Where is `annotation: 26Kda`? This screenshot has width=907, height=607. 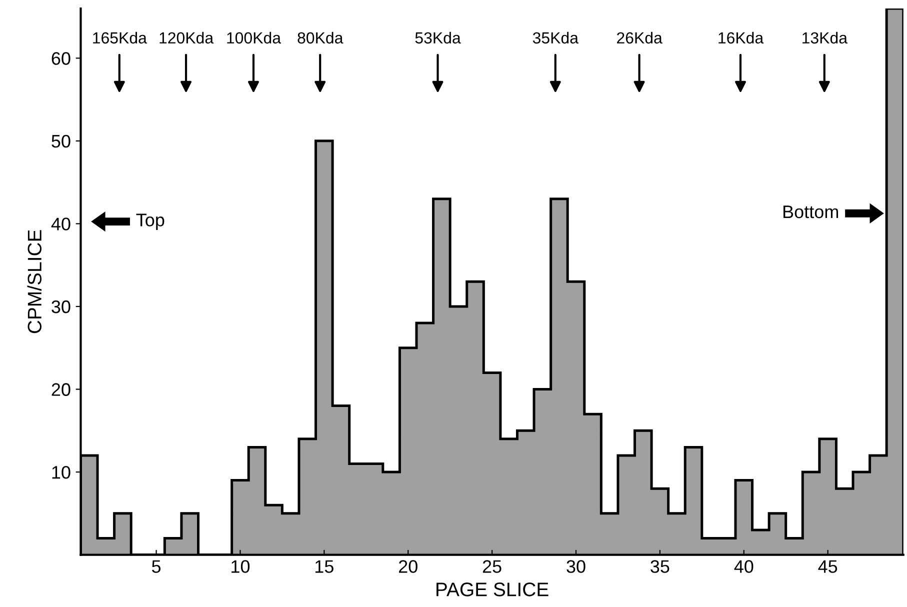
annotation: 26Kda is located at coordinates (639, 38).